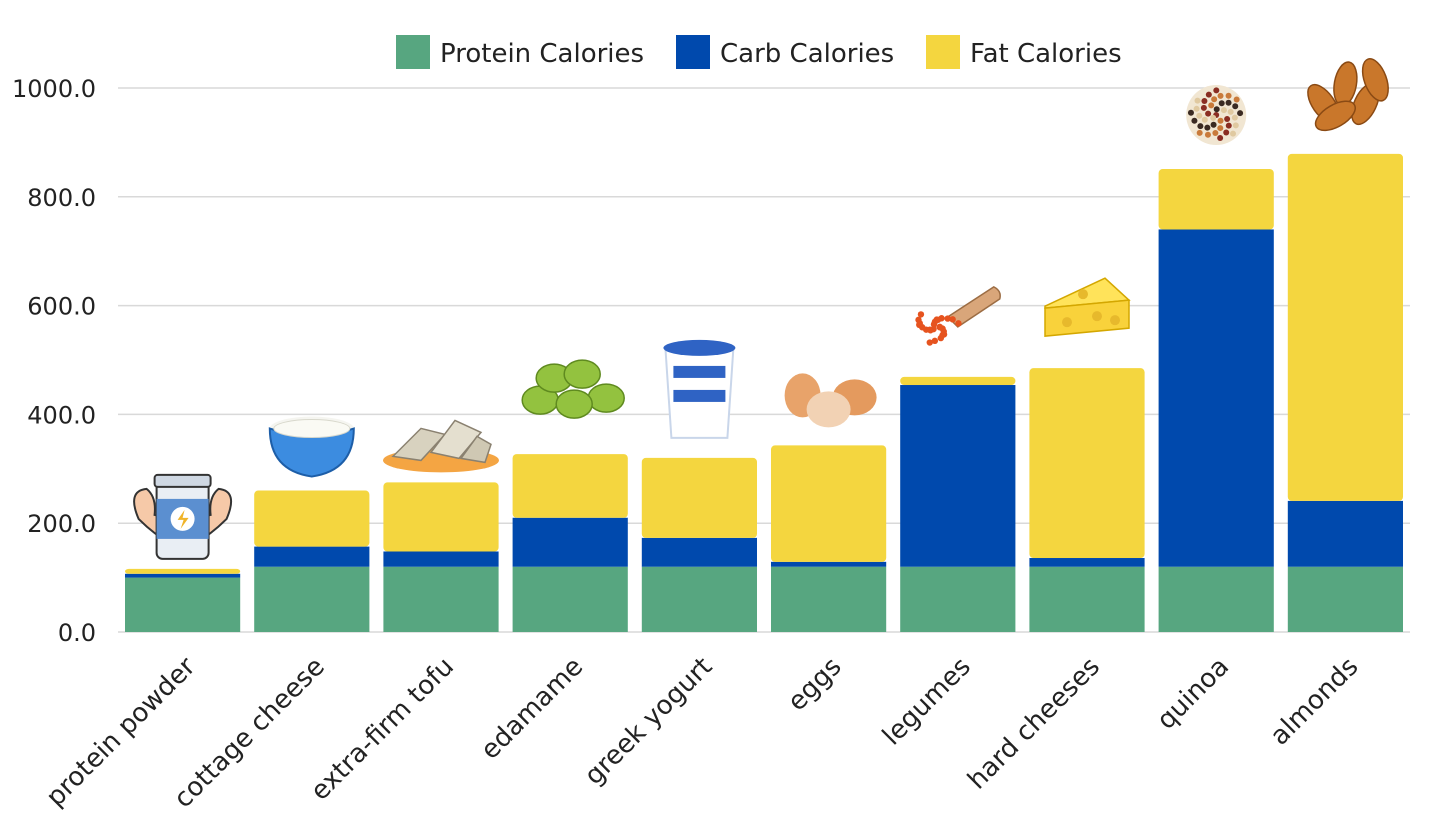 The image size is (1456, 826). I want to click on y-tick-label: 0.0, so click(77, 633).